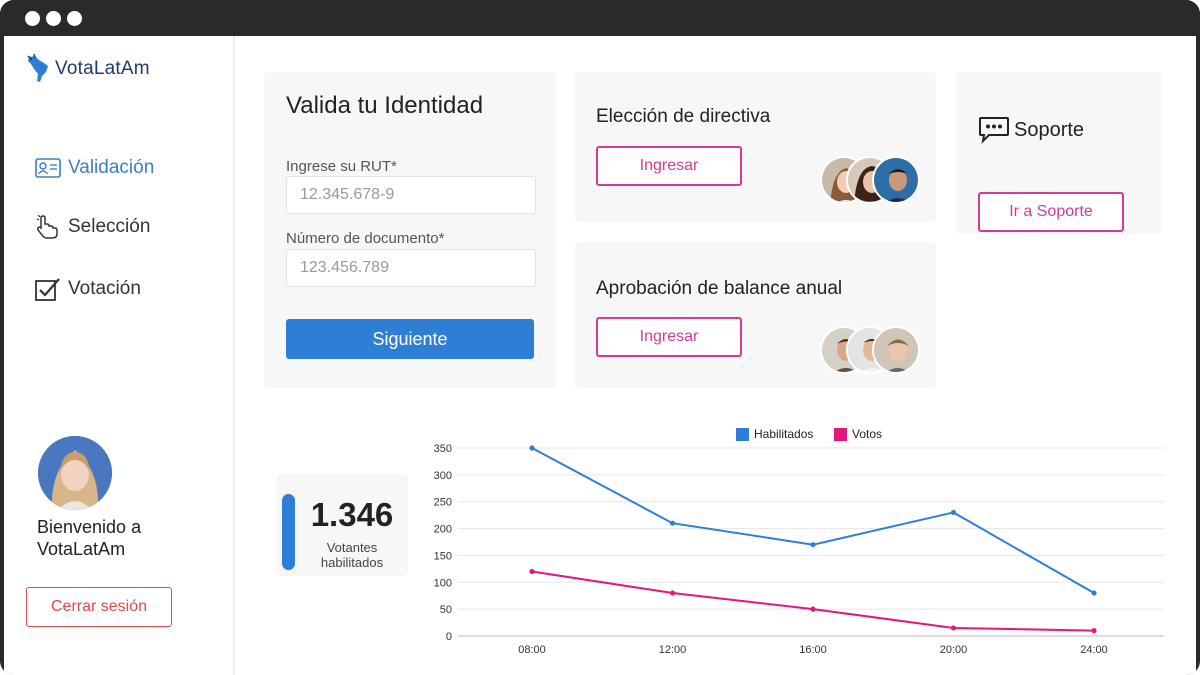  What do you see at coordinates (532, 650) in the screenshot?
I see `x-tick-label: 08:00` at bounding box center [532, 650].